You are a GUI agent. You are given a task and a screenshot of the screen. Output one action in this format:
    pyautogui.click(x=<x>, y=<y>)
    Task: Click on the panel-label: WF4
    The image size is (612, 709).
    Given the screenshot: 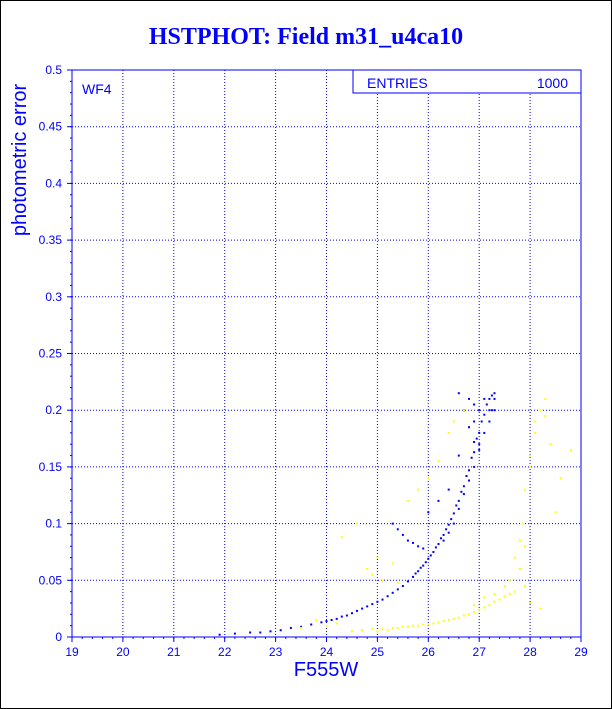 What is the action you would take?
    pyautogui.click(x=97, y=89)
    